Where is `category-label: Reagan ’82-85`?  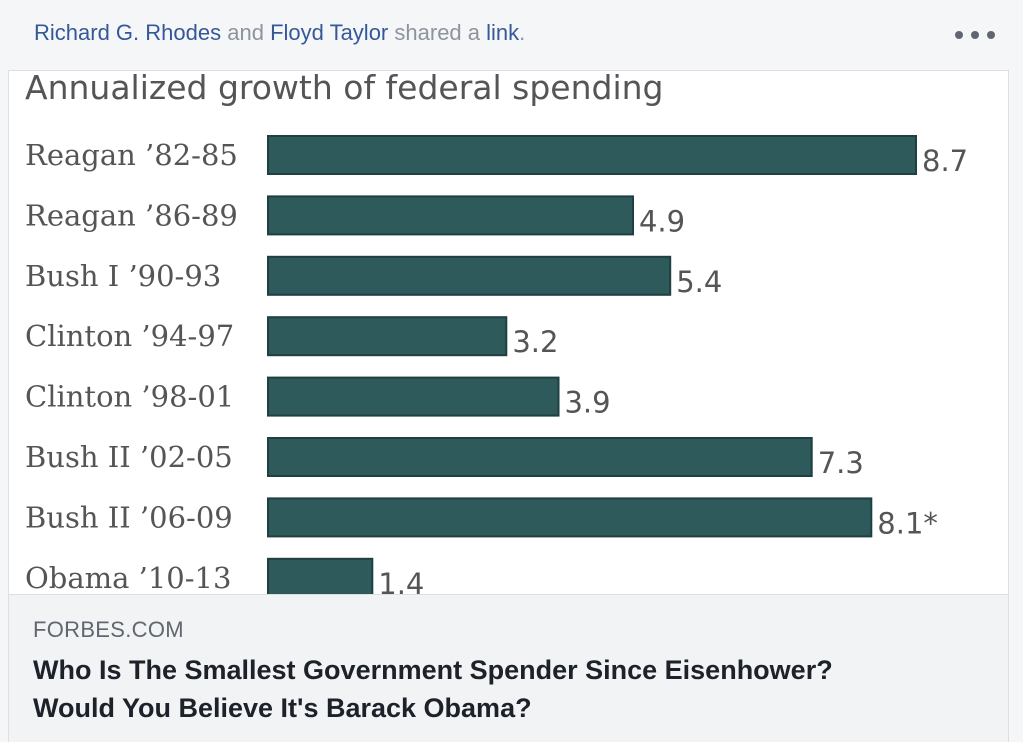
category-label: Reagan ’82-85 is located at coordinates (131, 155).